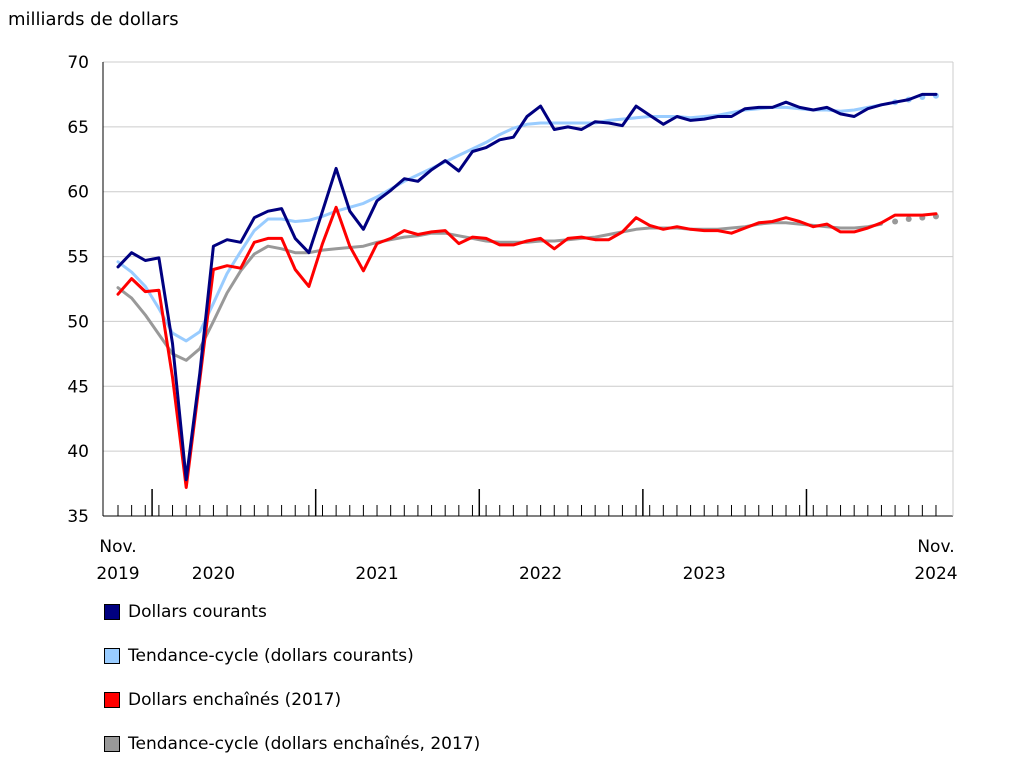 This screenshot has width=1013, height=774. What do you see at coordinates (78, 387) in the screenshot?
I see `y-tick-label: 45` at bounding box center [78, 387].